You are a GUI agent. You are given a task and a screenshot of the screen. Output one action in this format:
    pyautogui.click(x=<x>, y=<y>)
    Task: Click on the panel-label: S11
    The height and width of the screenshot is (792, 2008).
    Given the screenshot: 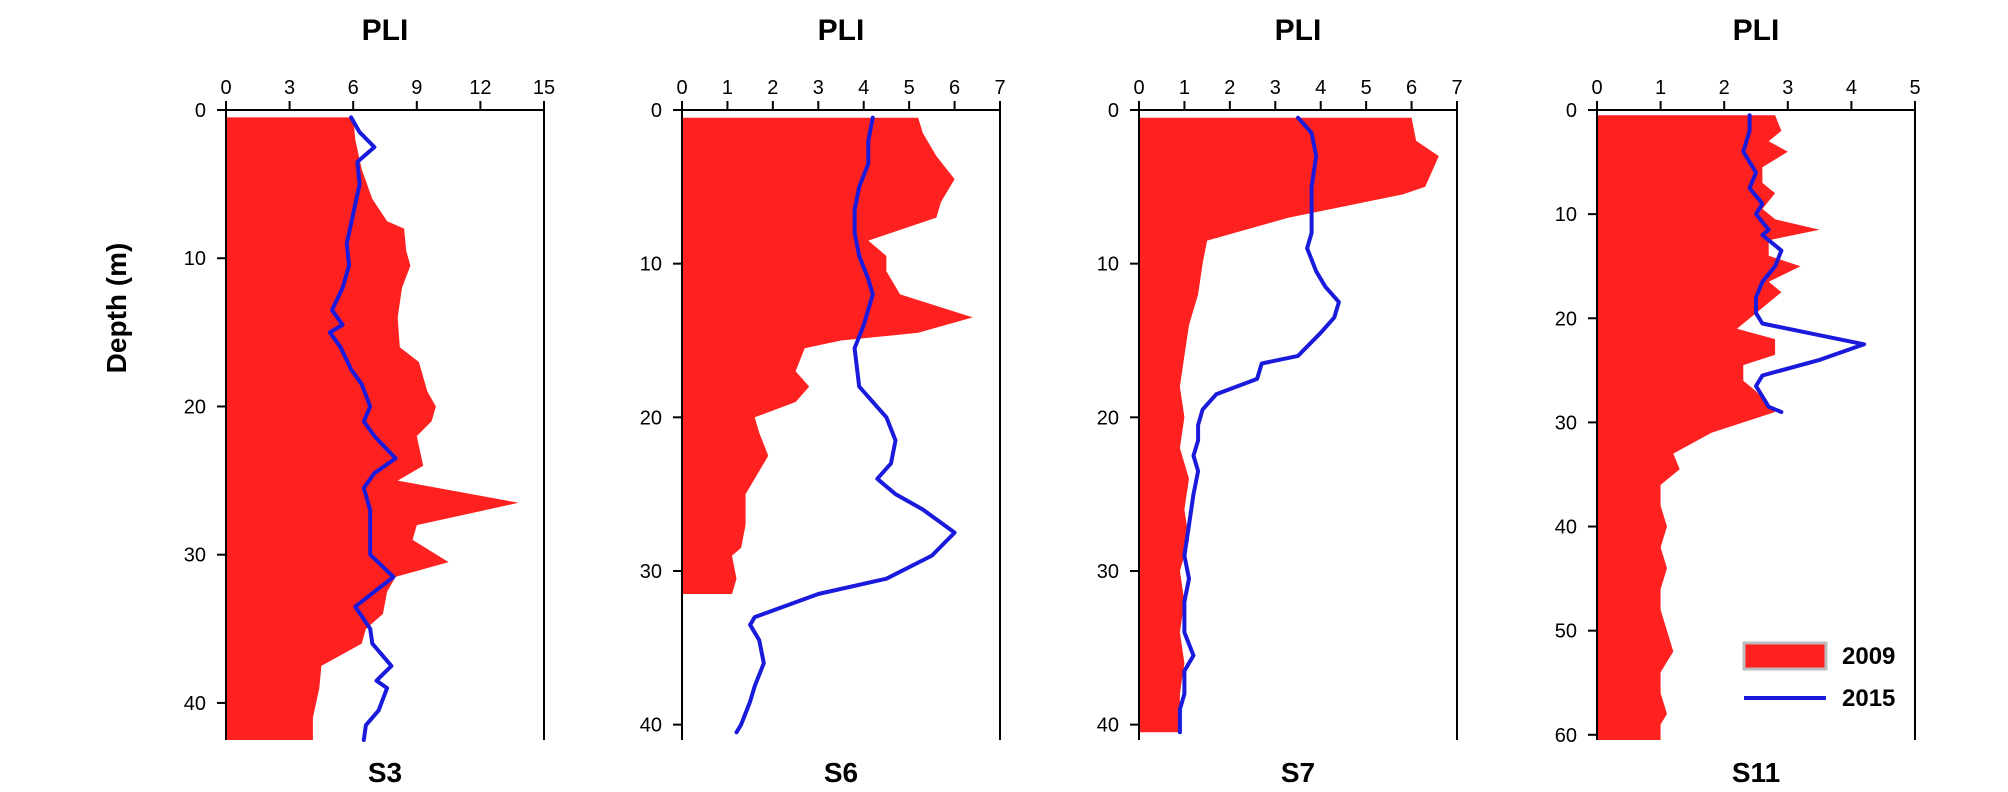 What is the action you would take?
    pyautogui.click(x=1756, y=772)
    